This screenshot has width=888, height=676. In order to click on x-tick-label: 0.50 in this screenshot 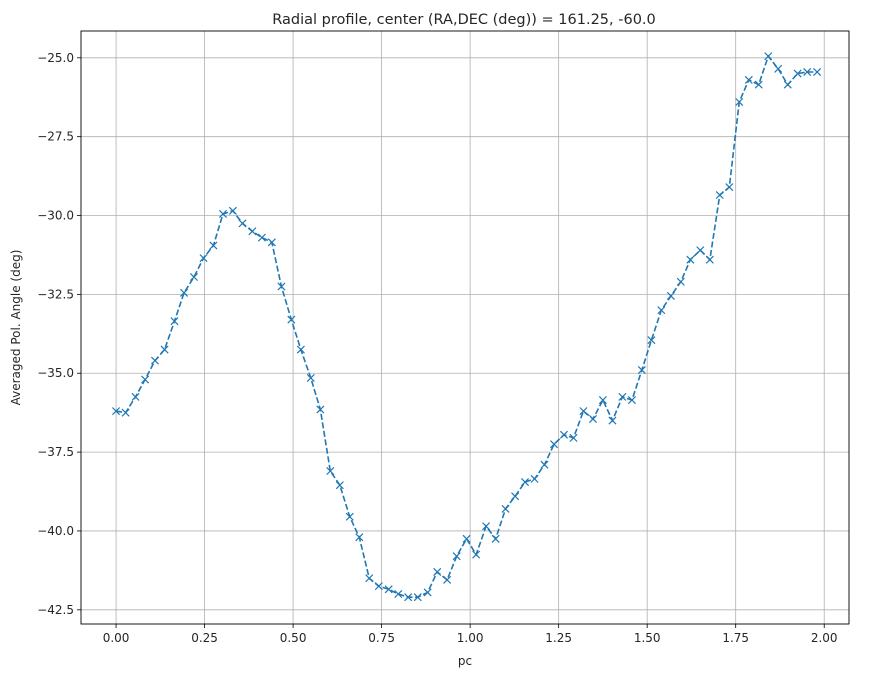, I will do `click(293, 638)`.